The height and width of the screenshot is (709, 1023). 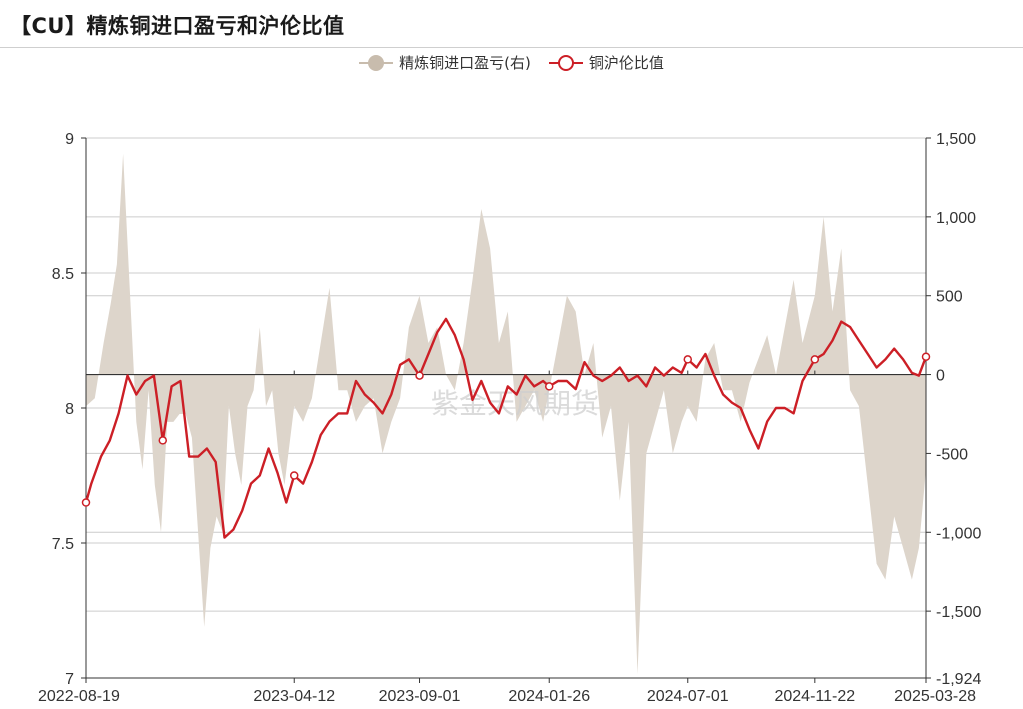 I want to click on legend: 精炼铜进口盈亏(右) 铜沪伦比值, so click(x=511, y=62).